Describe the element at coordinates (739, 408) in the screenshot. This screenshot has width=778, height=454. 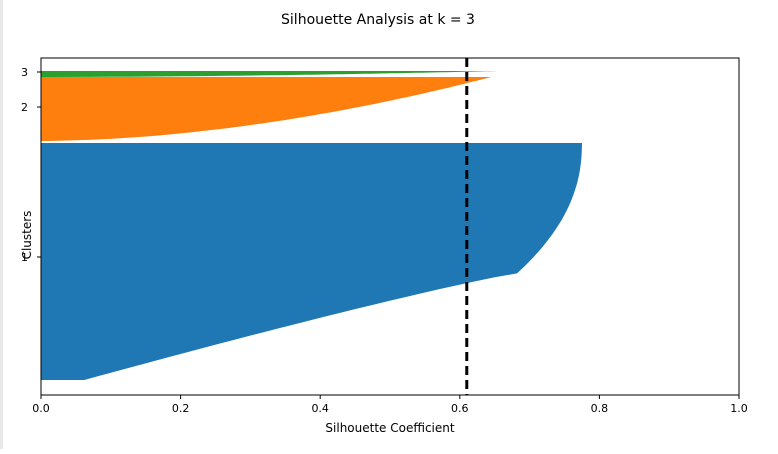
I see `x-tick-label: 1.0` at that location.